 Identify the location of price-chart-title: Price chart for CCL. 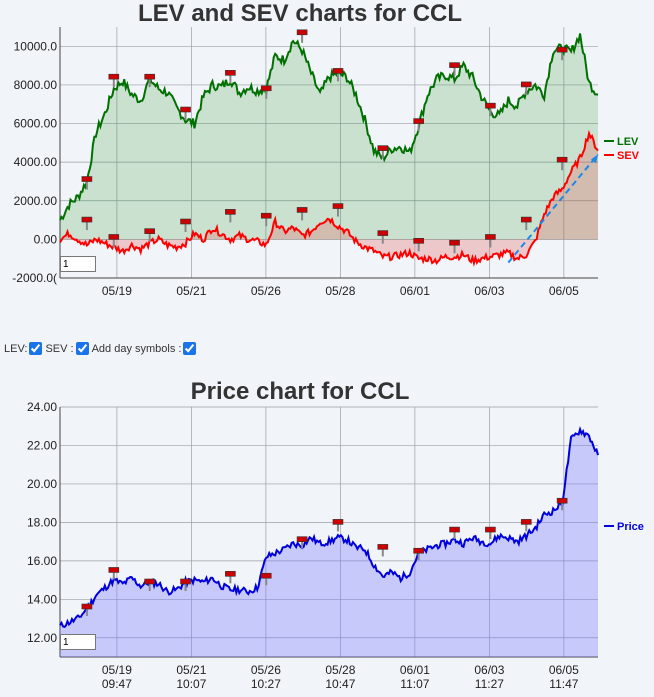
(300, 391).